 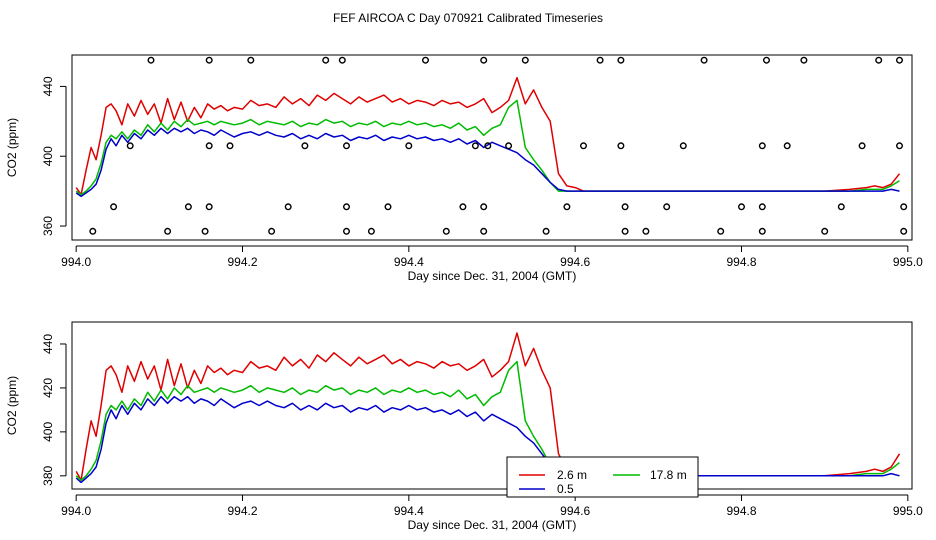 What do you see at coordinates (48, 226) in the screenshot?
I see `y-tick-label: 360` at bounding box center [48, 226].